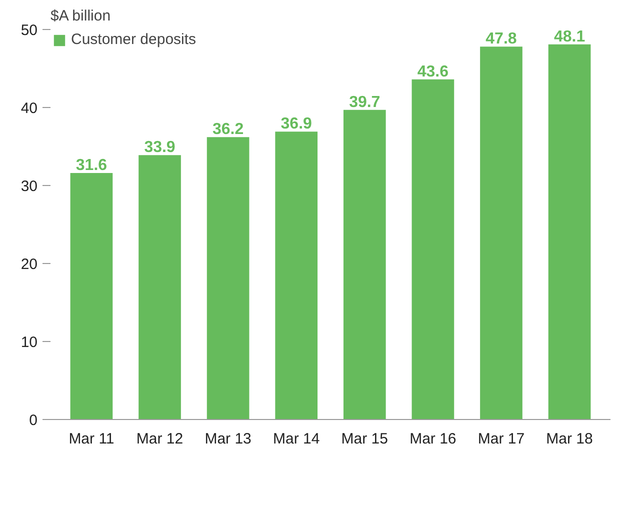 This screenshot has width=633, height=532. What do you see at coordinates (364, 439) in the screenshot?
I see `x-tick-label: Mar 15` at bounding box center [364, 439].